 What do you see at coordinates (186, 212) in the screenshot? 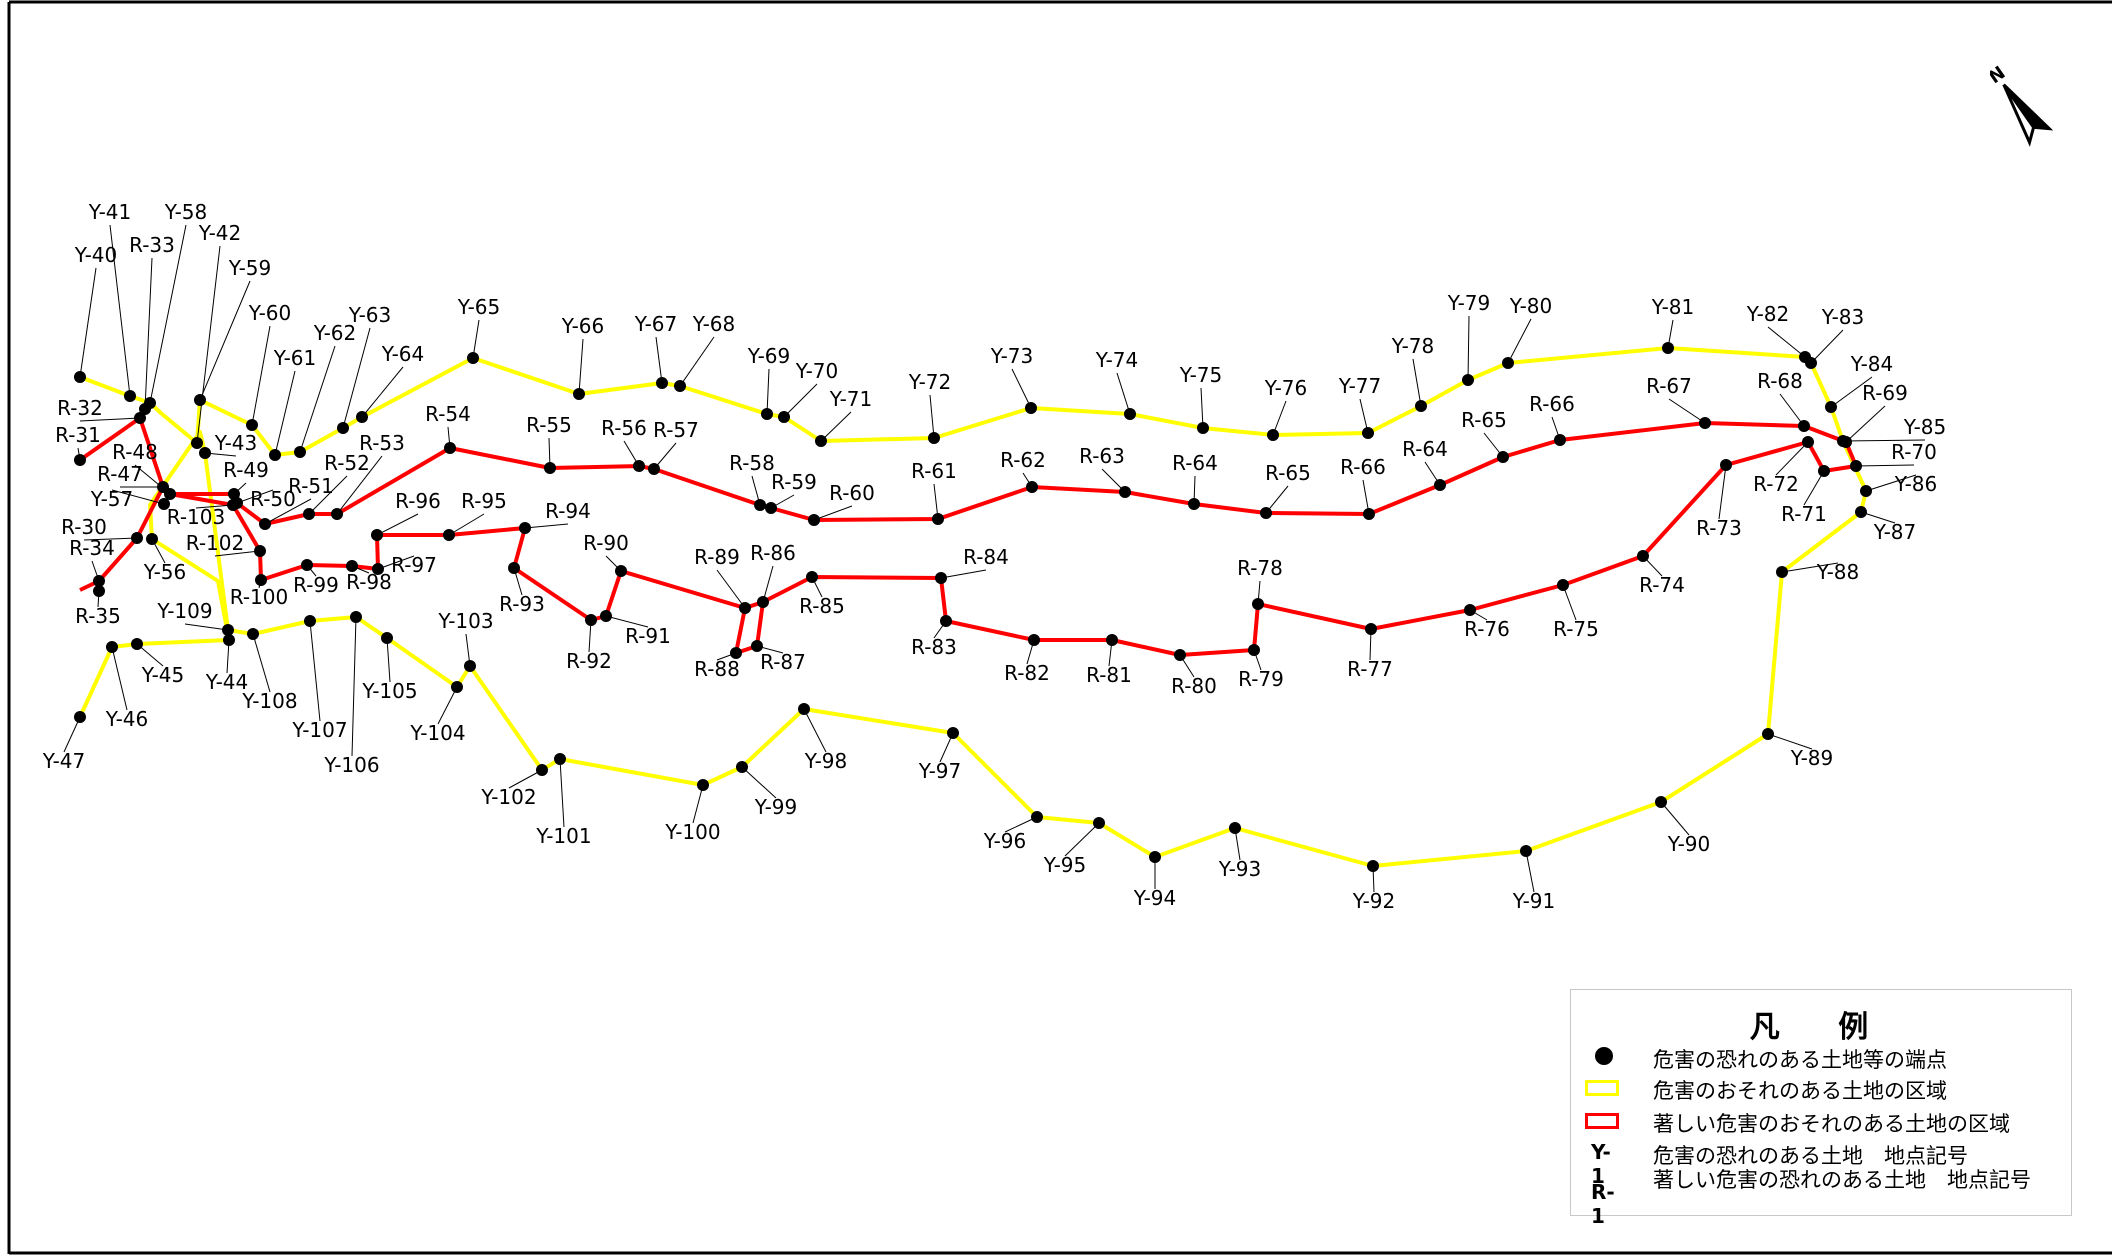
I see `point-label: Y-58` at bounding box center [186, 212].